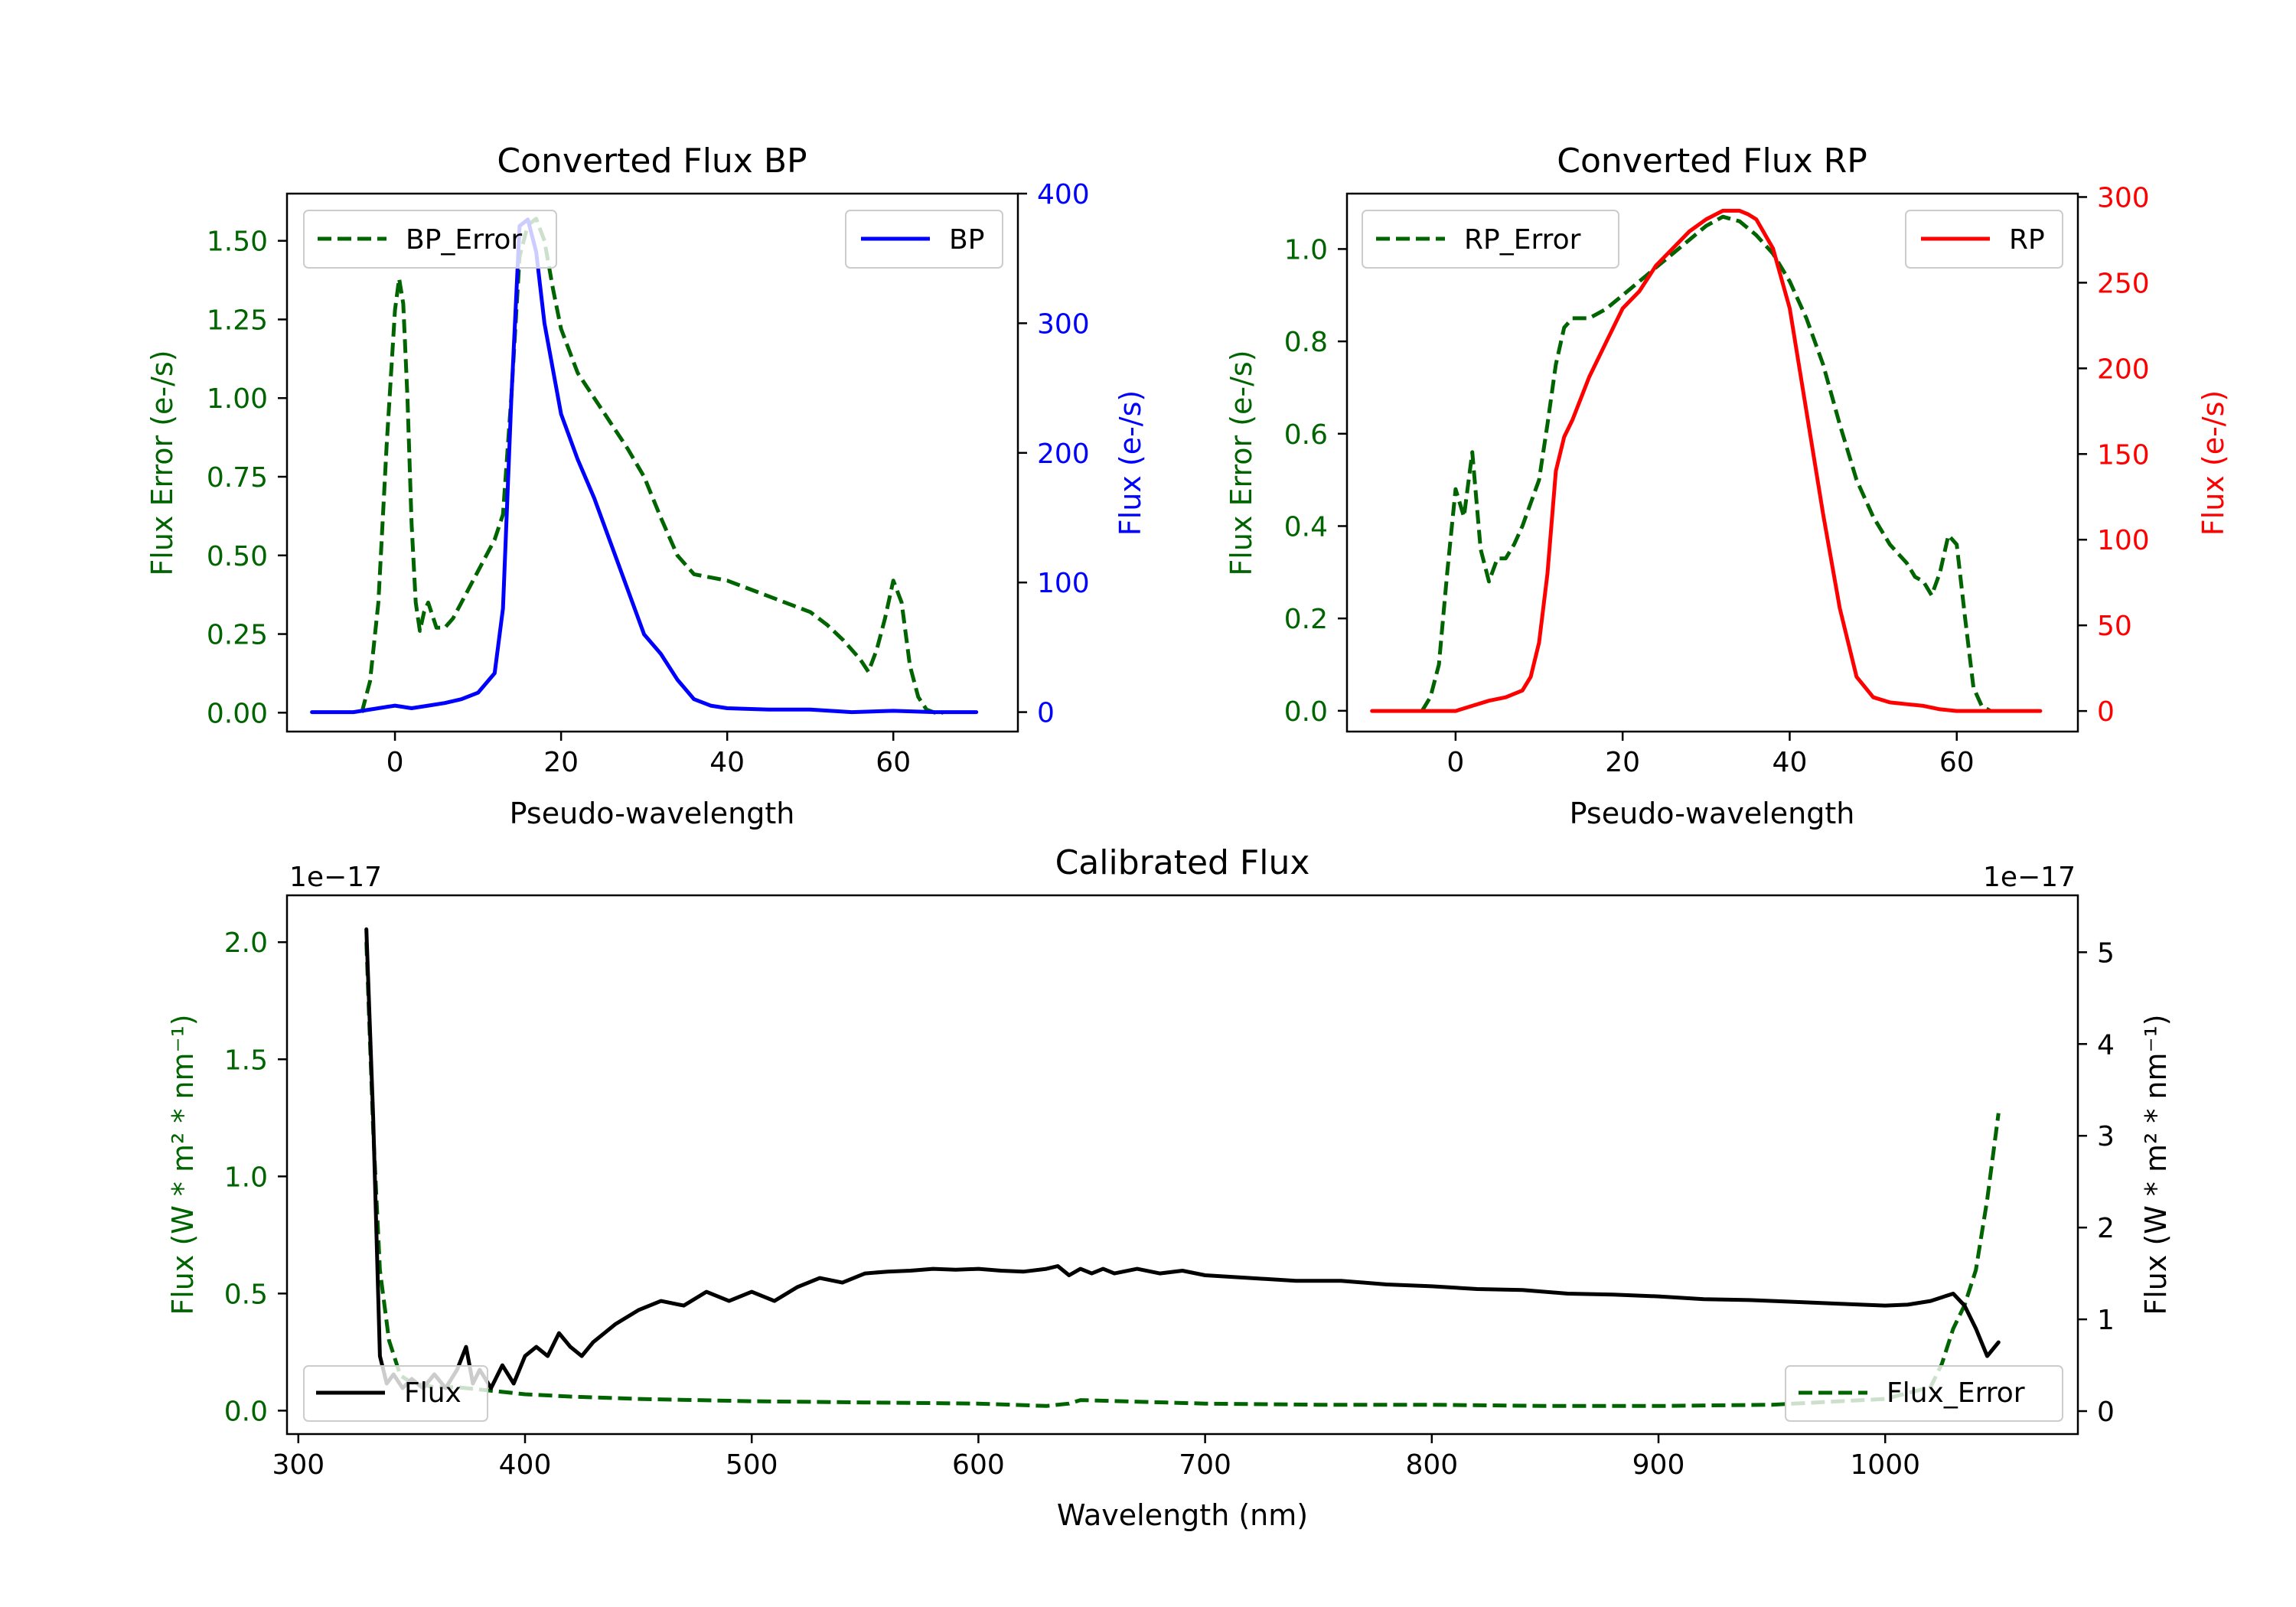  I want to click on calibrated-x-tick-label: 500, so click(752, 1465).